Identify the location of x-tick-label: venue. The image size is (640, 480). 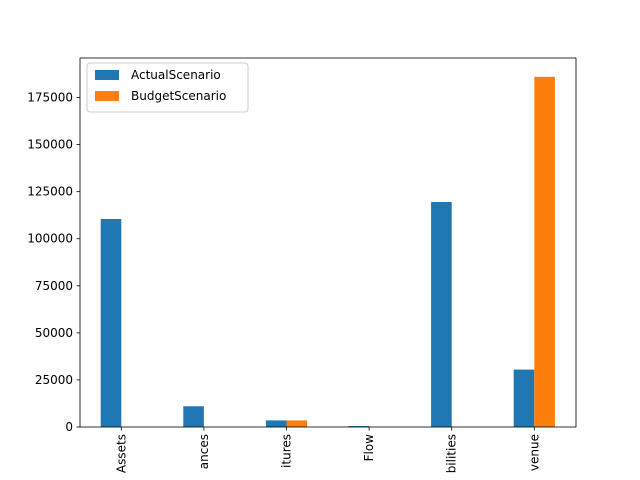
(534, 452).